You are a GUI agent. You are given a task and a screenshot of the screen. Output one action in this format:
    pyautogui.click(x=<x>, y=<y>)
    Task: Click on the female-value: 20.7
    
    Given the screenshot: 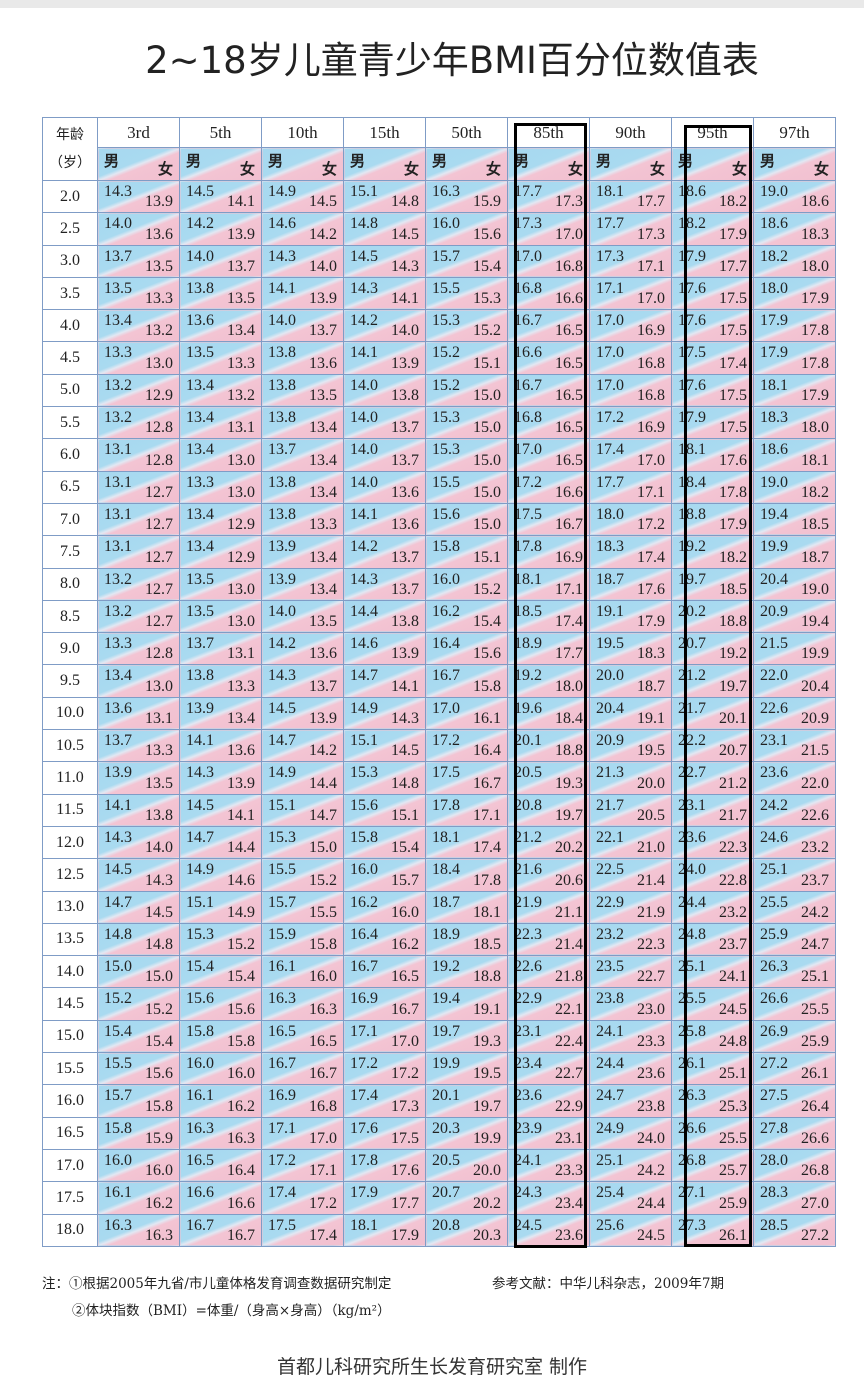 What is the action you would take?
    pyautogui.click(x=733, y=751)
    